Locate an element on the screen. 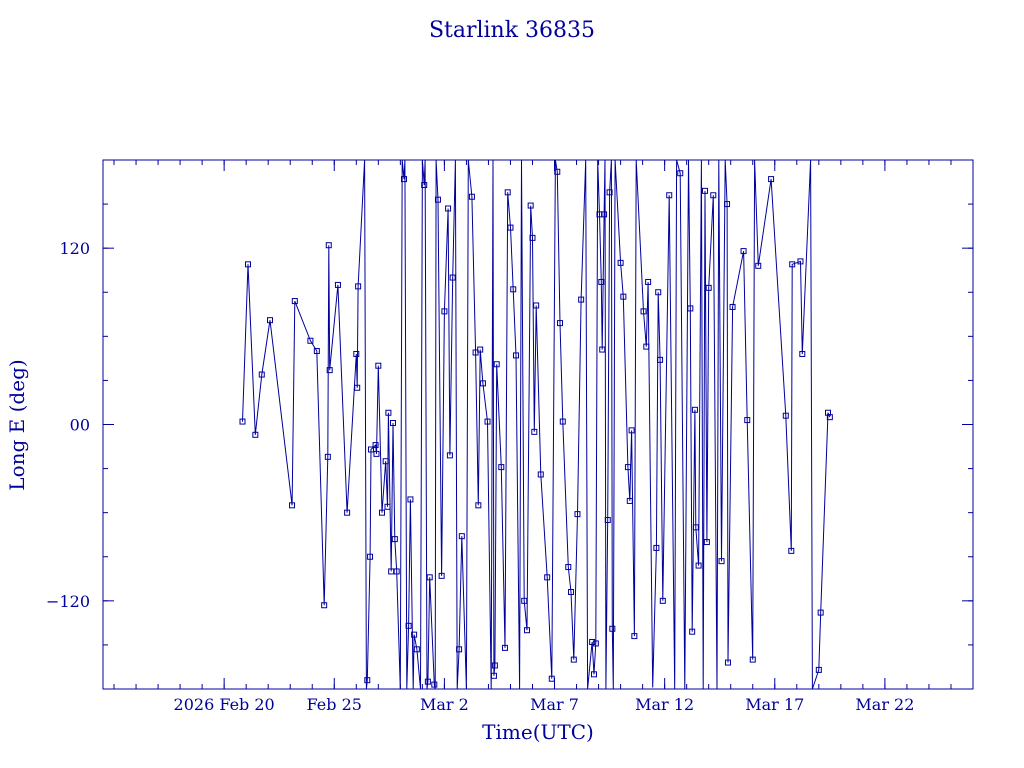 The width and height of the screenshot is (1024, 768). x-tick-label: Mar 12 is located at coordinates (664, 704).